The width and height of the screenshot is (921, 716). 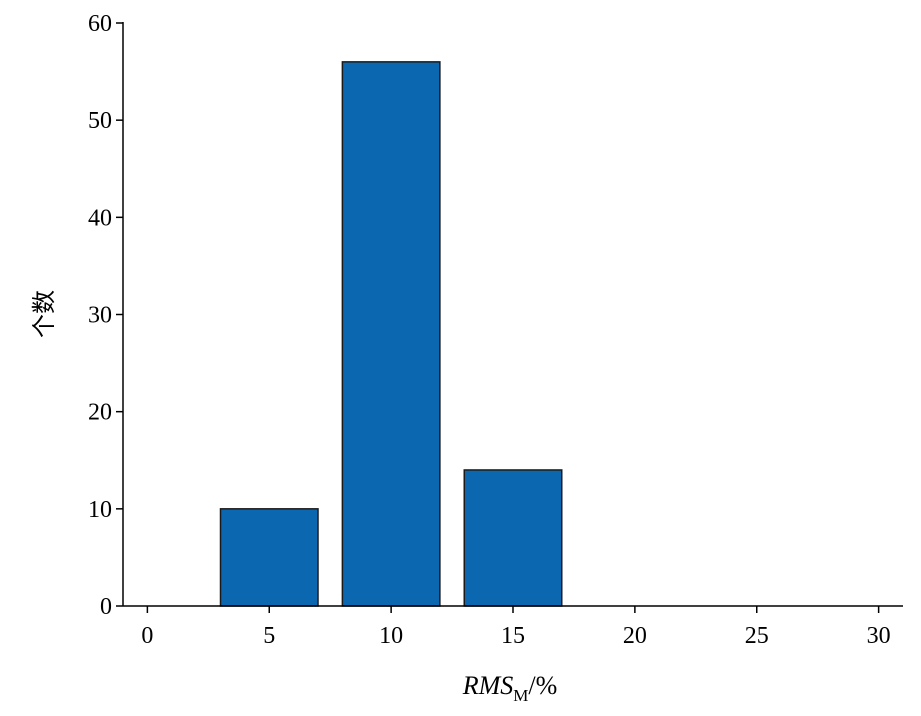 I want to click on y-axis-label: 个数, so click(x=44, y=314).